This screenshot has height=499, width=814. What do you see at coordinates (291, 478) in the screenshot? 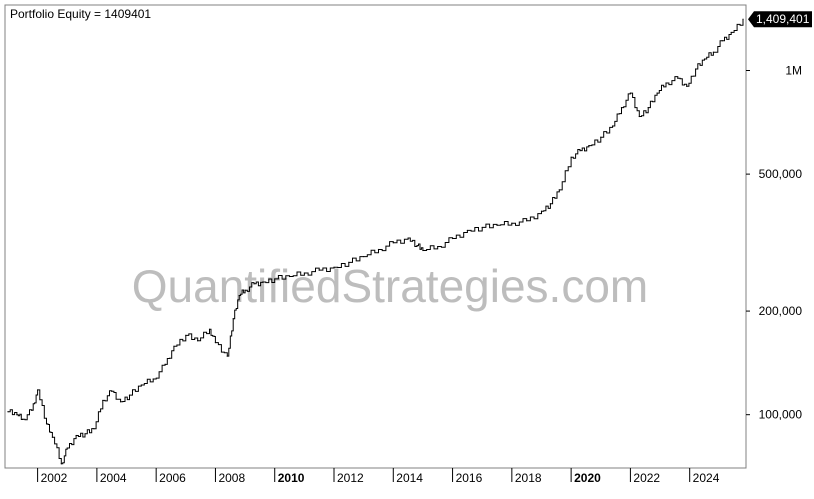
I see `x-tick-label: 2010` at bounding box center [291, 478].